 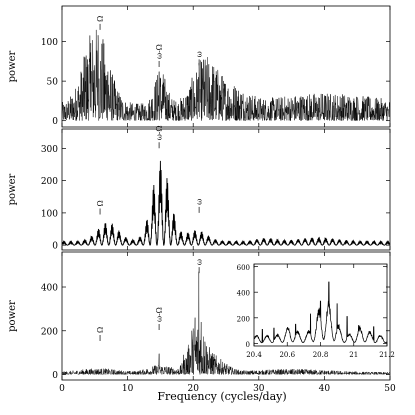 I want to click on inset-spectrum-line, so click(x=320, y=312).